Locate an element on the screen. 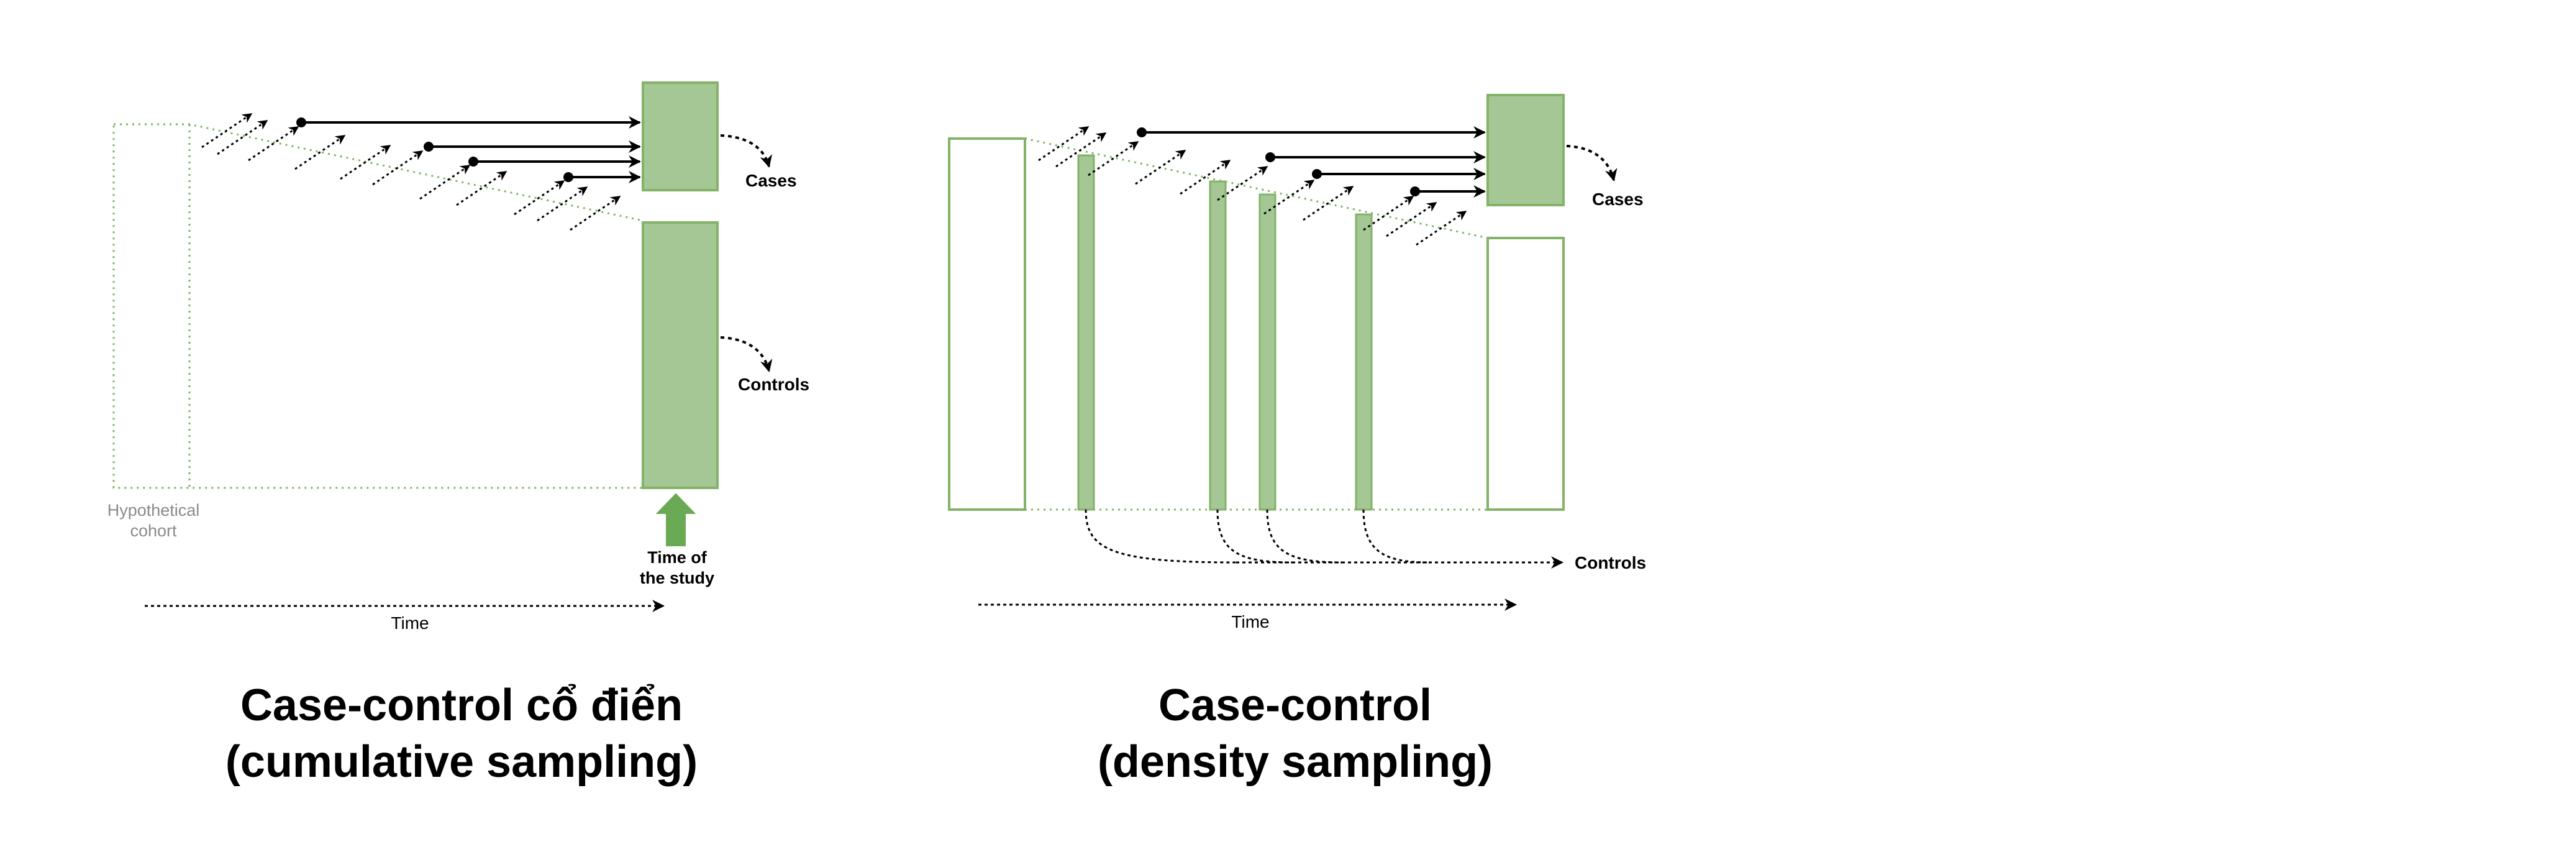  up-arrow-icon is located at coordinates (675, 520).